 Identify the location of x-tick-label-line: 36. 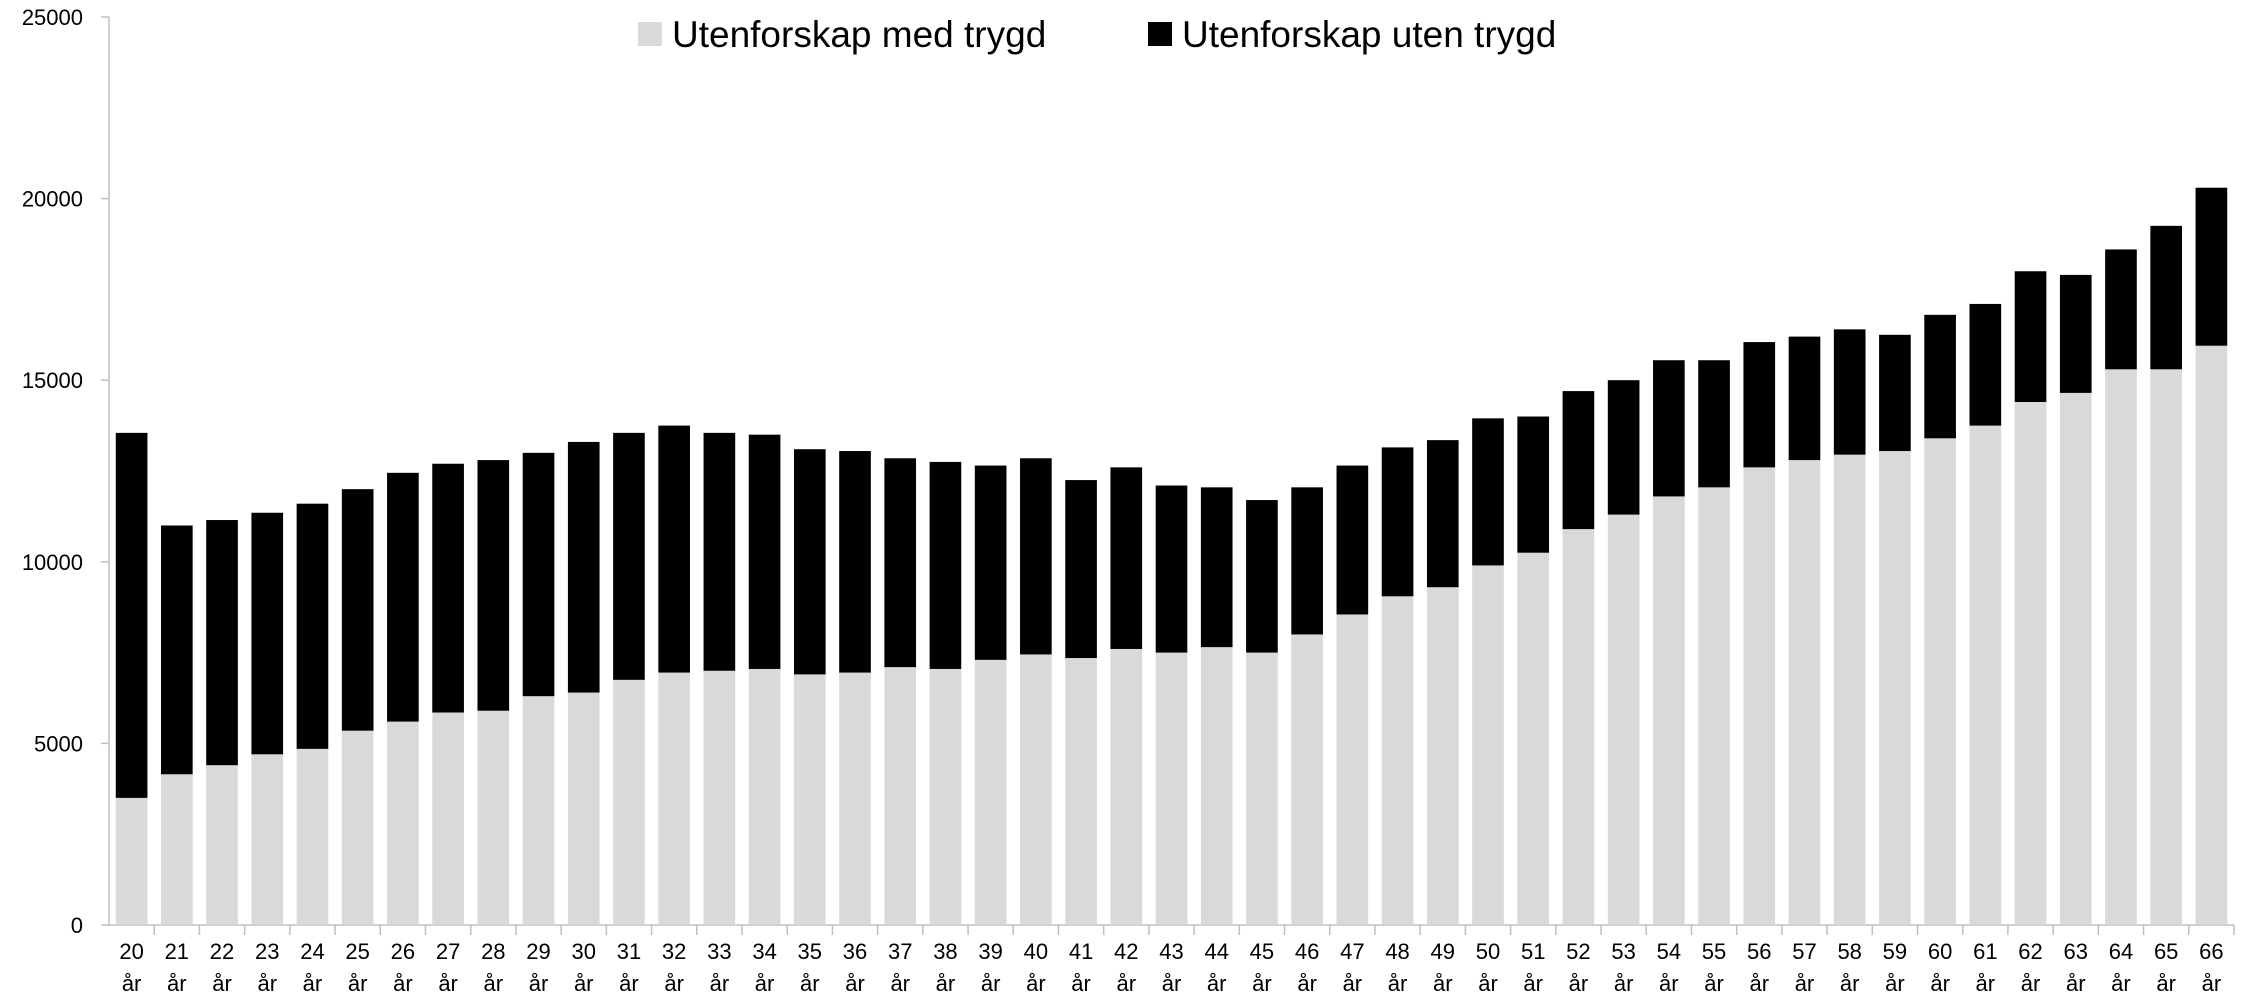
(855, 951).